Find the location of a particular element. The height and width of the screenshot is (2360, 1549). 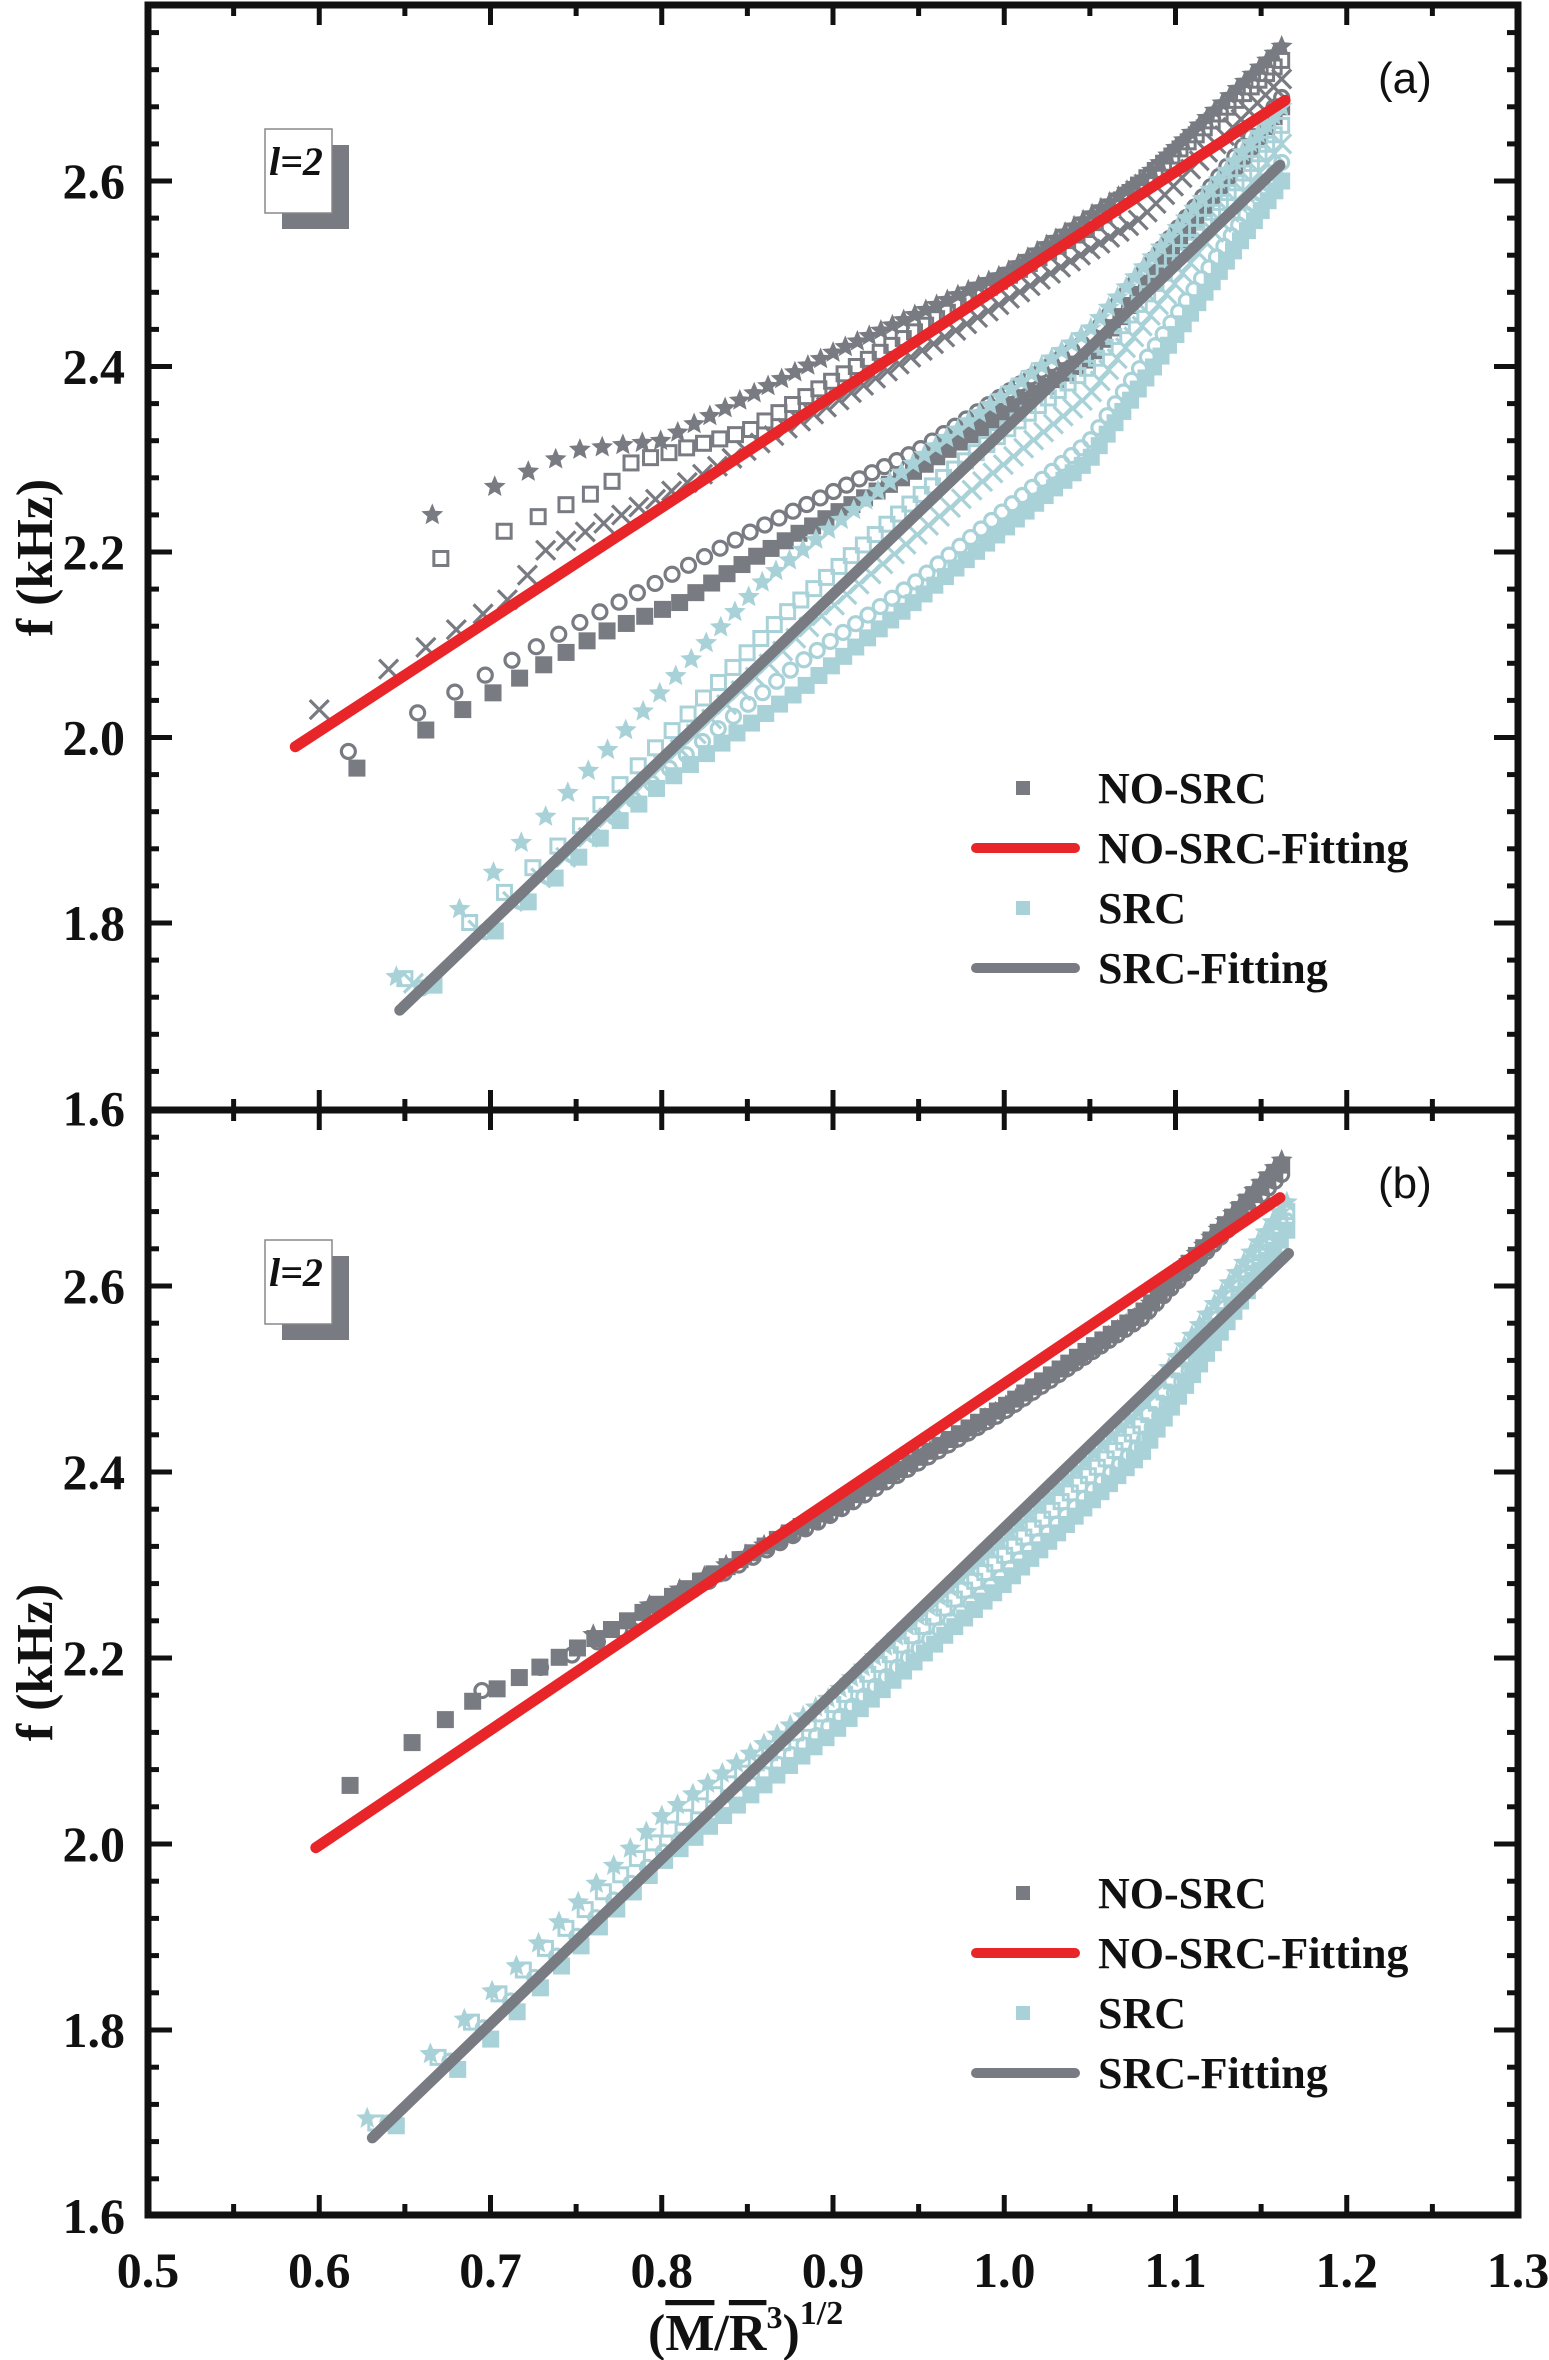

x-axis-title-exponent: 1/2 is located at coordinates (821, 2313).